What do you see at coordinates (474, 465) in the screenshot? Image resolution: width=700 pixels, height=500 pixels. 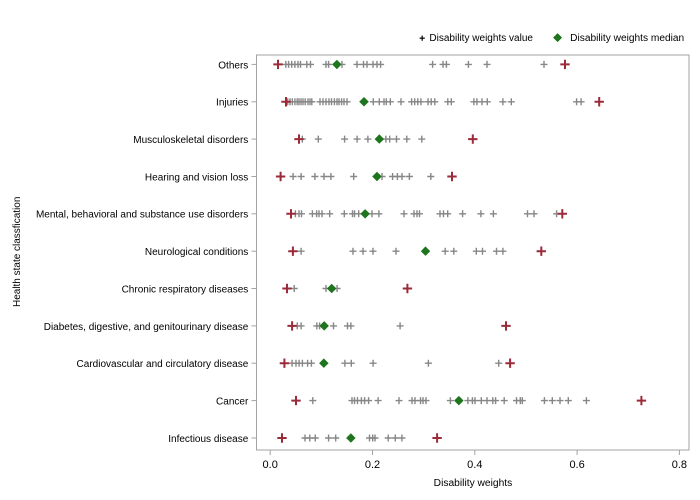 I see `svg-text: 0.4` at bounding box center [474, 465].